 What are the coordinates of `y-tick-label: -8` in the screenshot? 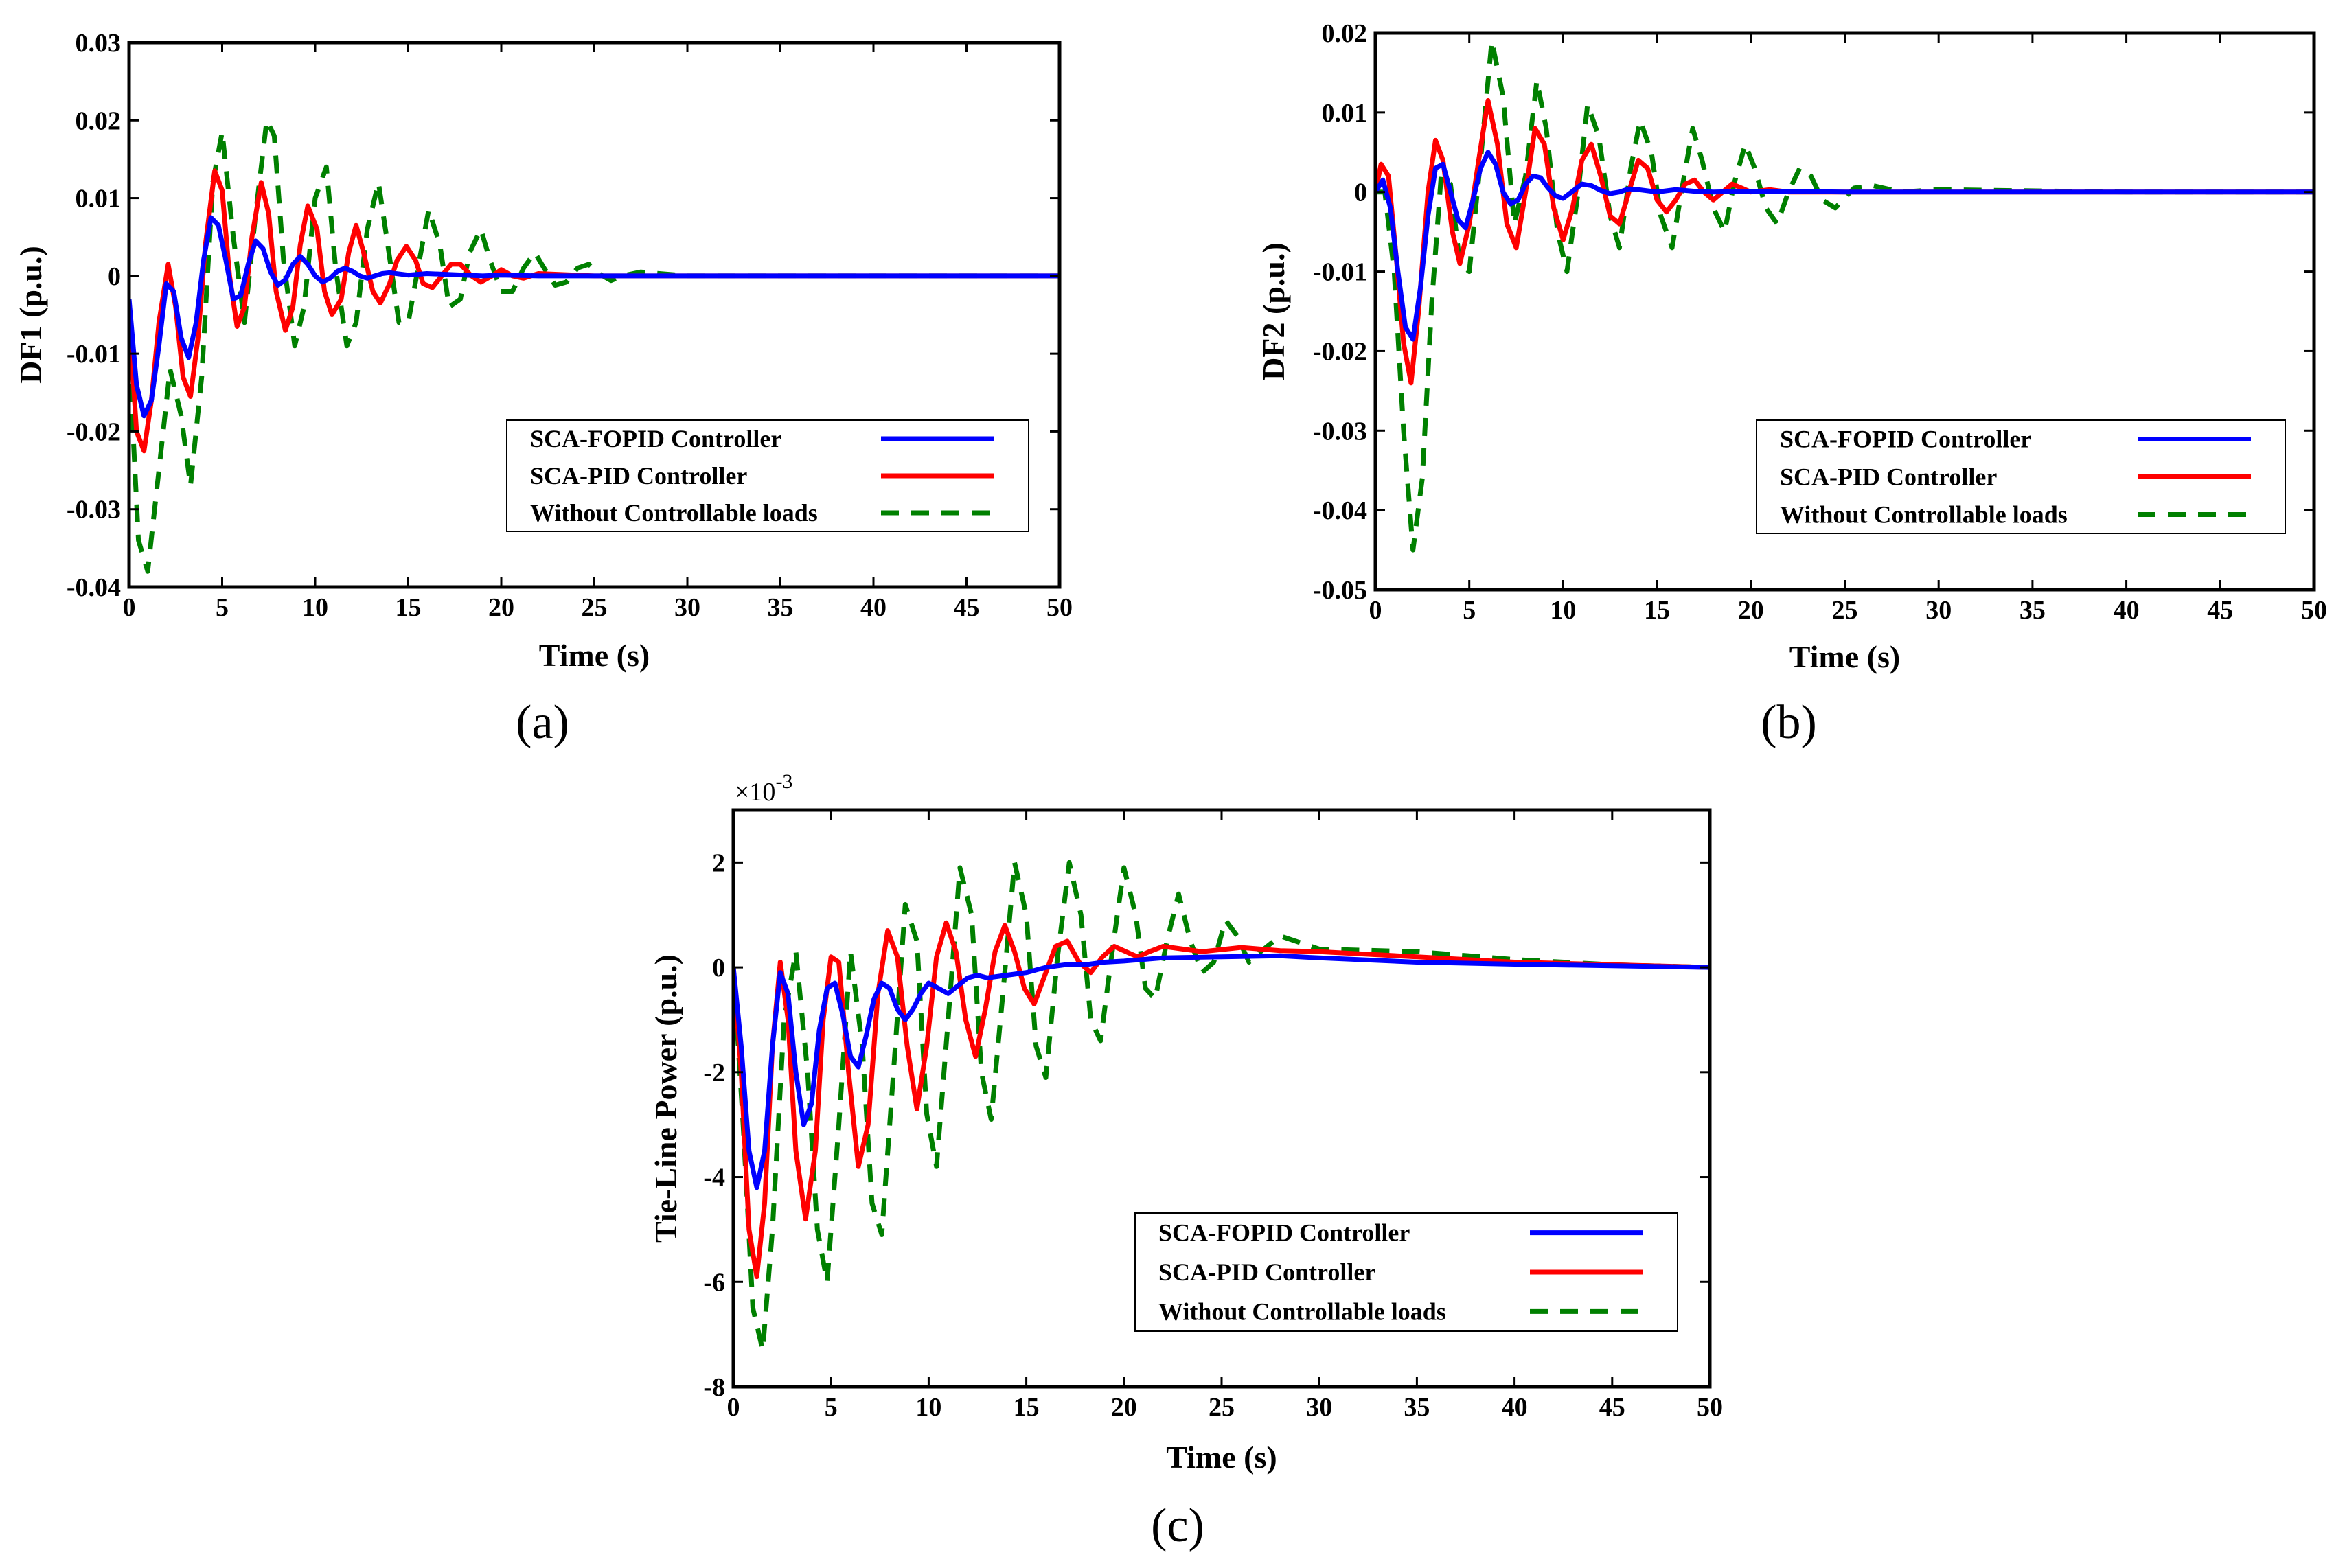 It's located at (714, 1387).